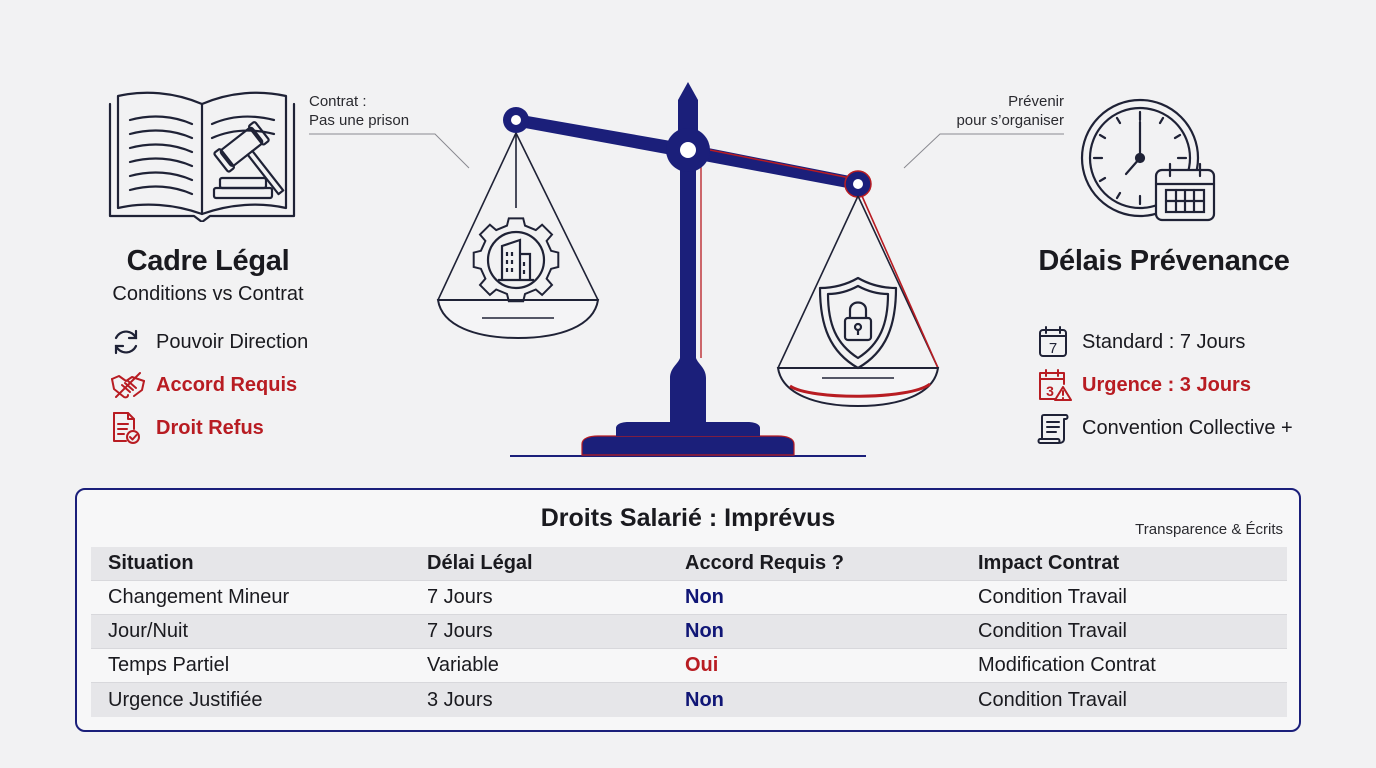 This screenshot has height=768, width=1376. What do you see at coordinates (1148, 160) in the screenshot?
I see `clock-calendar-icon` at bounding box center [1148, 160].